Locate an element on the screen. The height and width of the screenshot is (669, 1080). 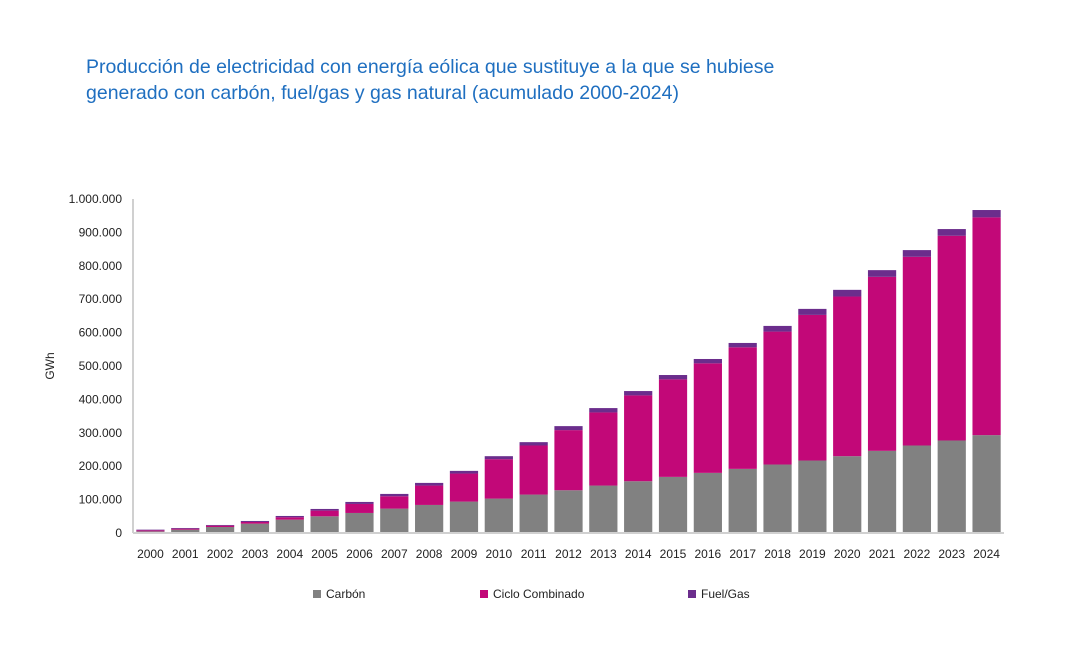
bar-carb-n-2021 is located at coordinates (882, 491).